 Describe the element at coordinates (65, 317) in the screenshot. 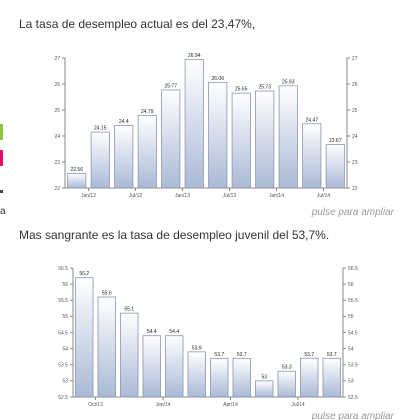

I see `y-tick-label-left: 55` at that location.